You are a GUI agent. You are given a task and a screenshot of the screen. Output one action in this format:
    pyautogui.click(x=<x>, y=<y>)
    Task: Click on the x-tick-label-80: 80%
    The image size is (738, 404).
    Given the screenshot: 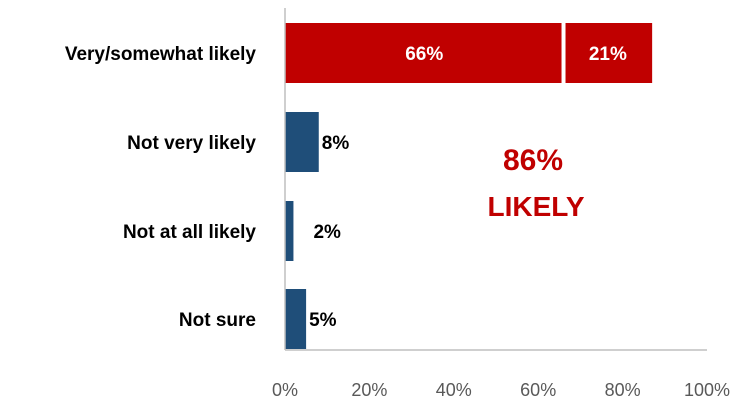 What is the action you would take?
    pyautogui.click(x=623, y=390)
    